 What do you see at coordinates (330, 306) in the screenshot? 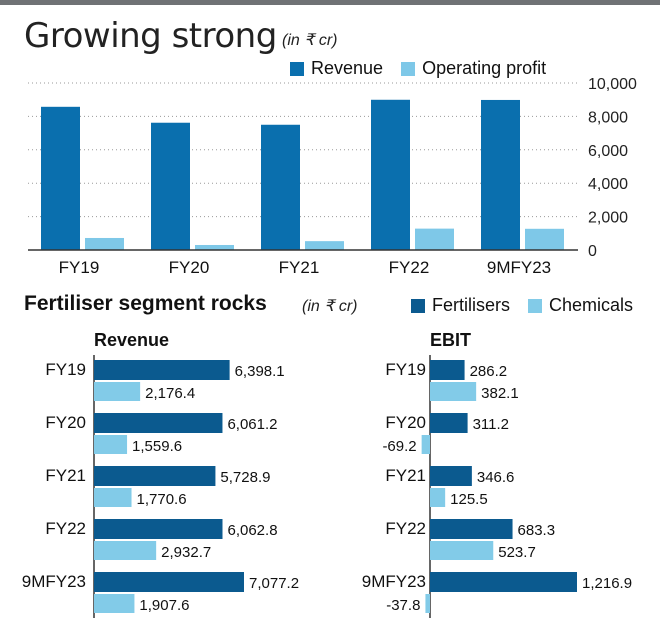
I see `section-unit: (in ₹ cr)` at bounding box center [330, 306].